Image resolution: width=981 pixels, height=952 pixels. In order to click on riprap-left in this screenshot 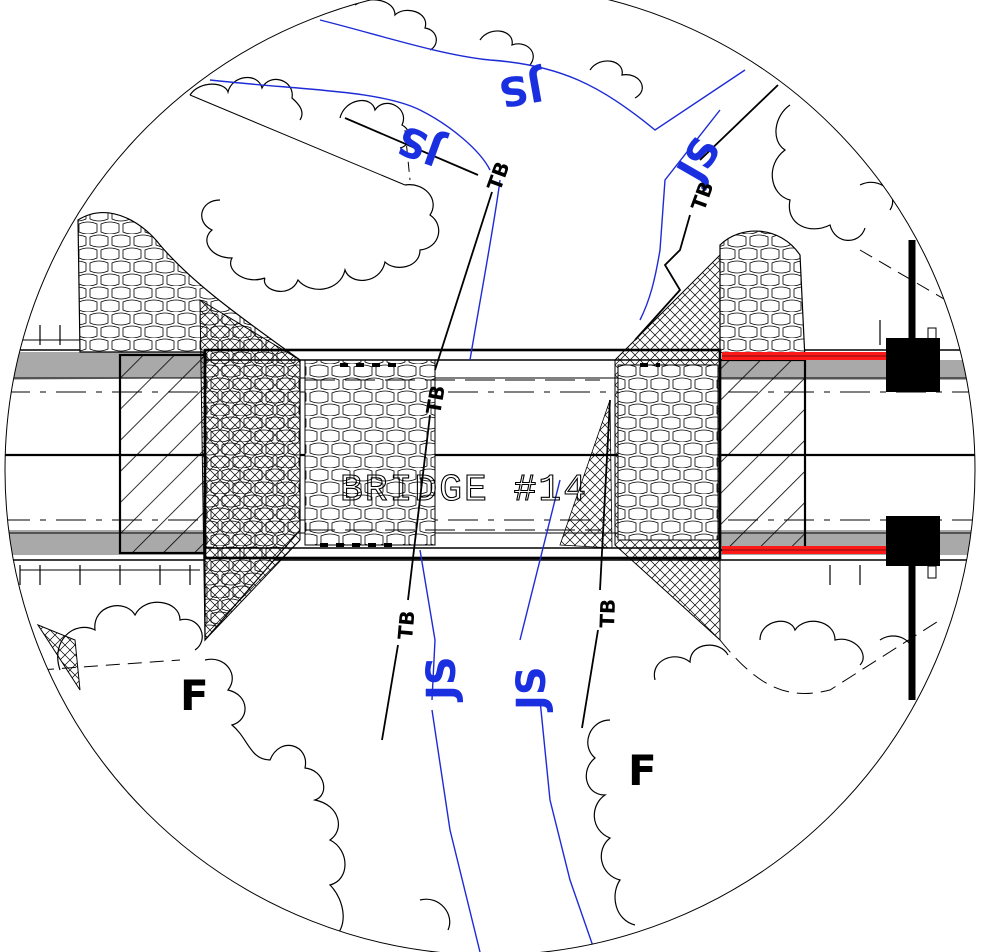, I will do `click(189, 427)`.